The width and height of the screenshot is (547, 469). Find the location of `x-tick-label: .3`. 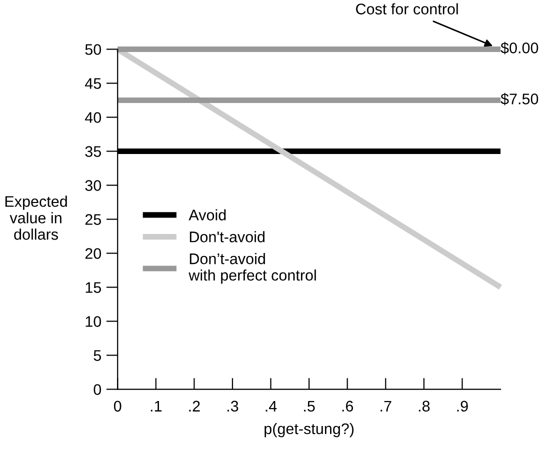

x-tick-label: .3 is located at coordinates (233, 406).